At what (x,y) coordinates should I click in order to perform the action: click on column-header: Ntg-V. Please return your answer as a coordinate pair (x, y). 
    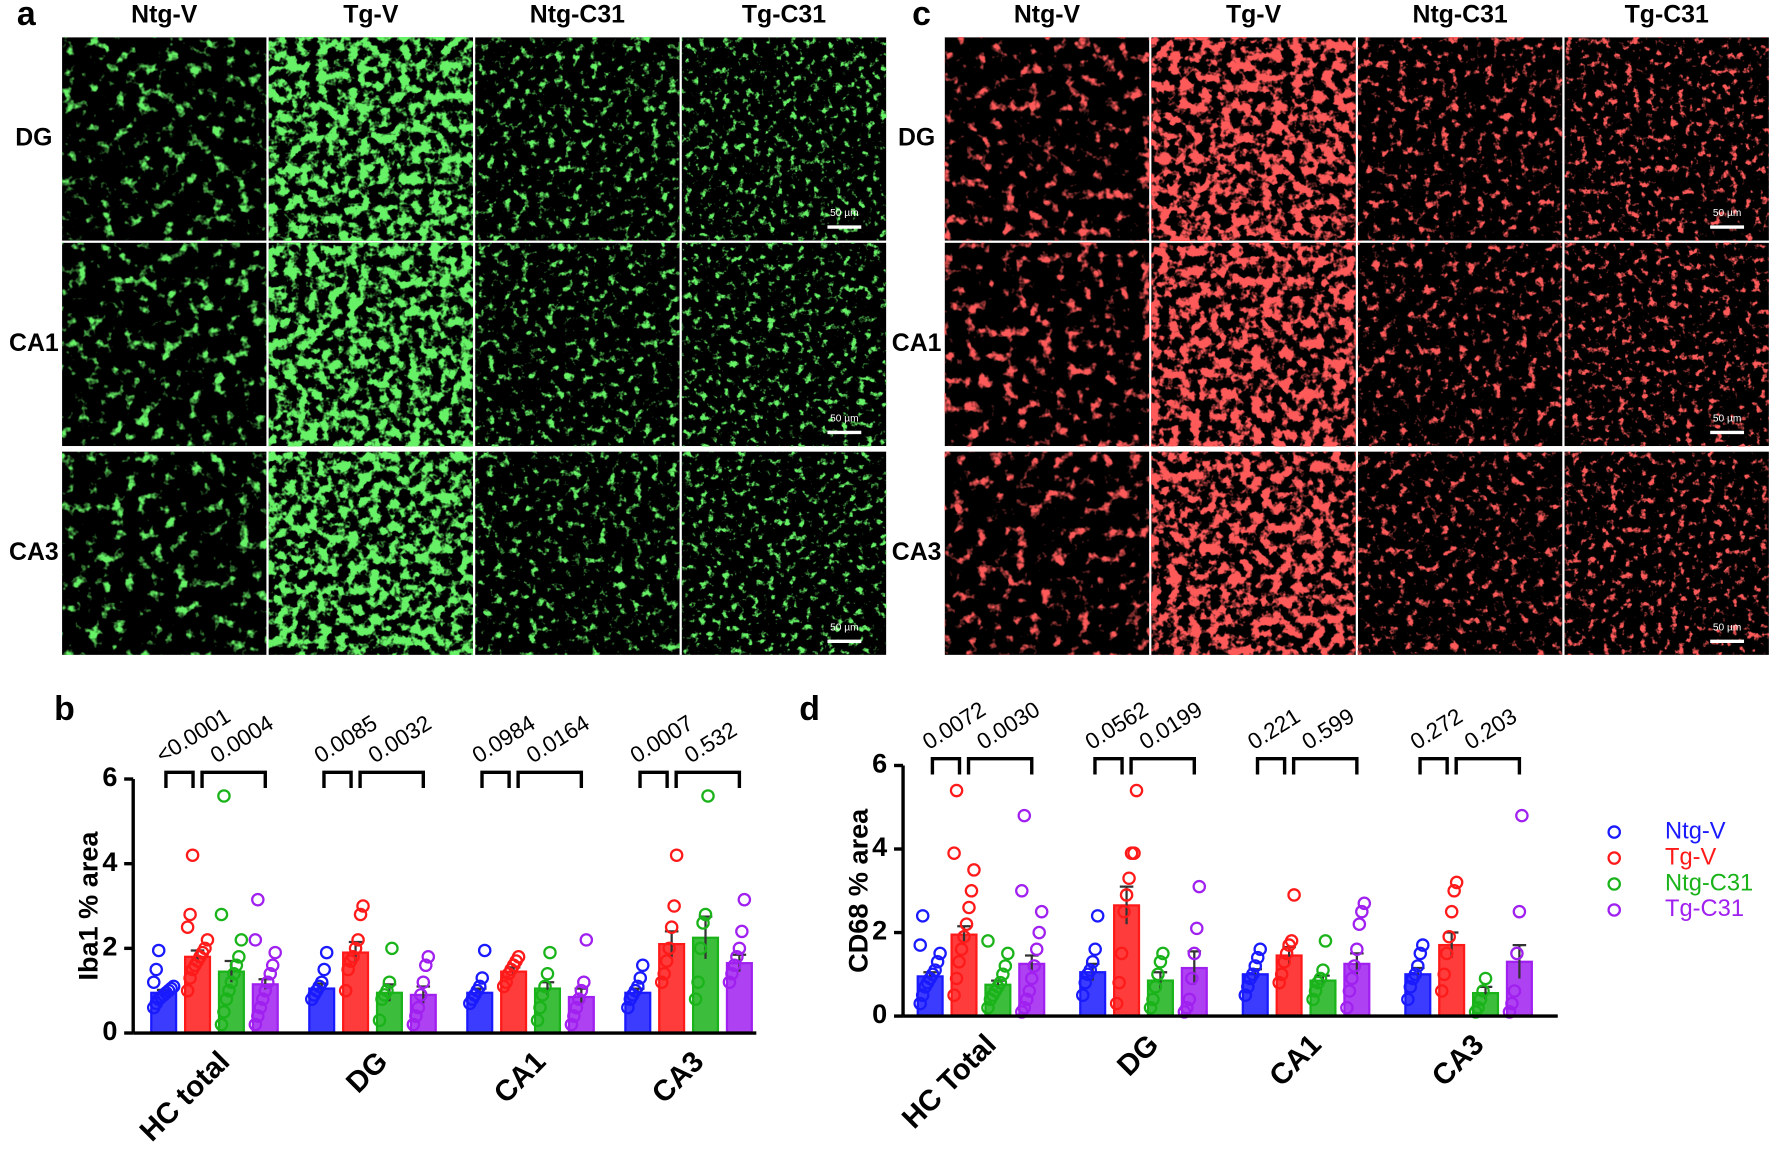
    Looking at the image, I should click on (164, 15).